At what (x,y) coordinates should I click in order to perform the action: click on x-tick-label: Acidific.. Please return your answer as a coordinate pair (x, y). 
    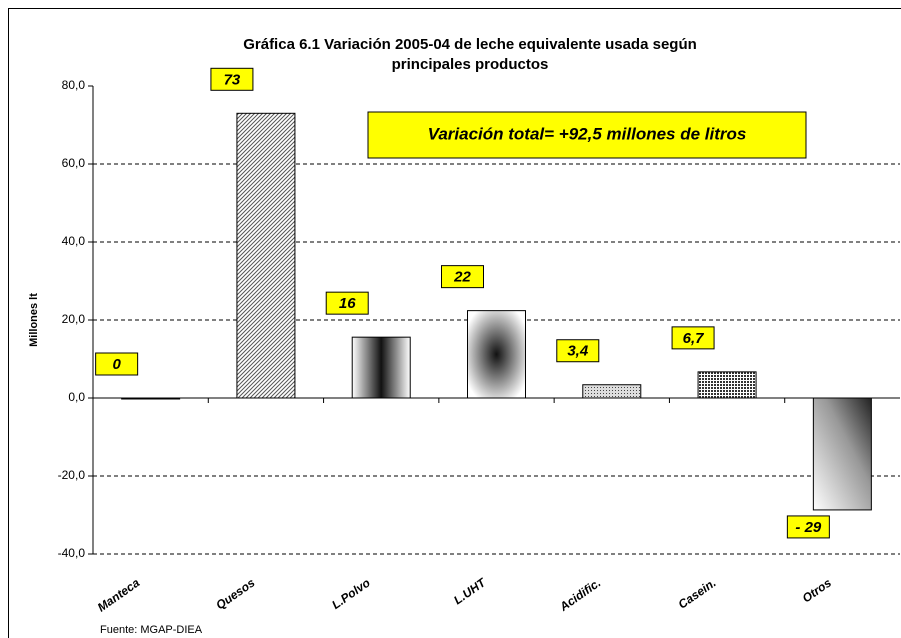
    Looking at the image, I should click on (579, 595).